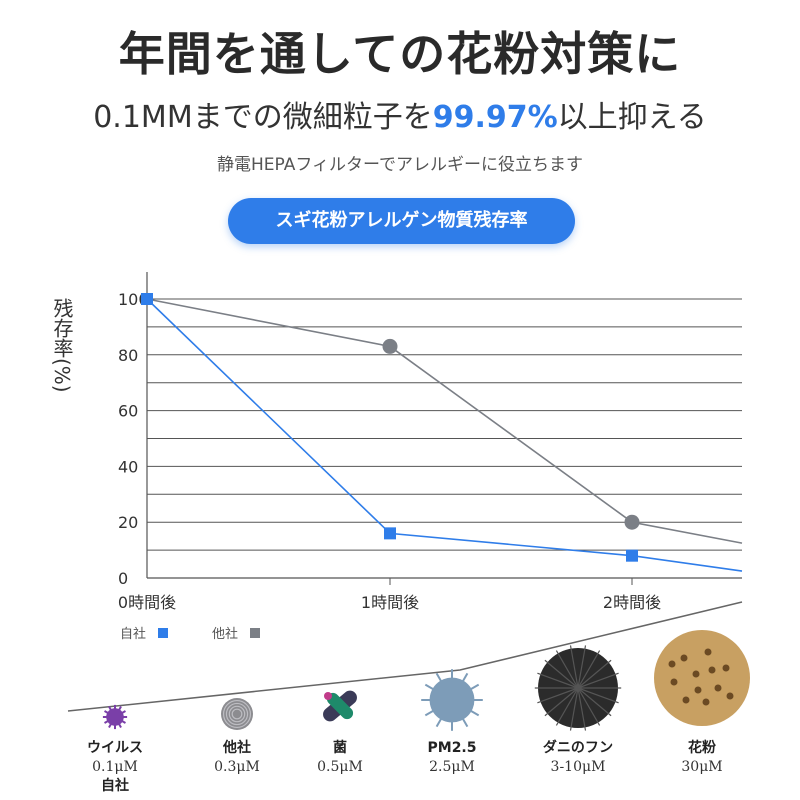 This screenshot has height=800, width=800. Describe the element at coordinates (405, 656) in the screenshot. I see `size-trend-line` at that location.